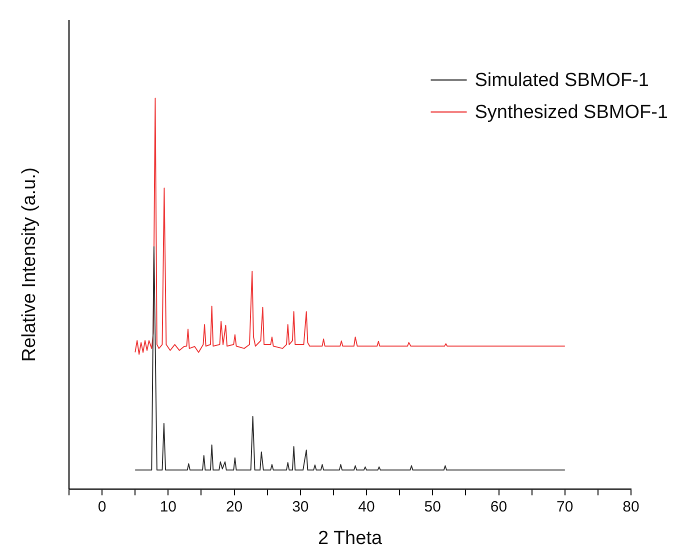  I want to click on x-tick-label: 30, so click(300, 507).